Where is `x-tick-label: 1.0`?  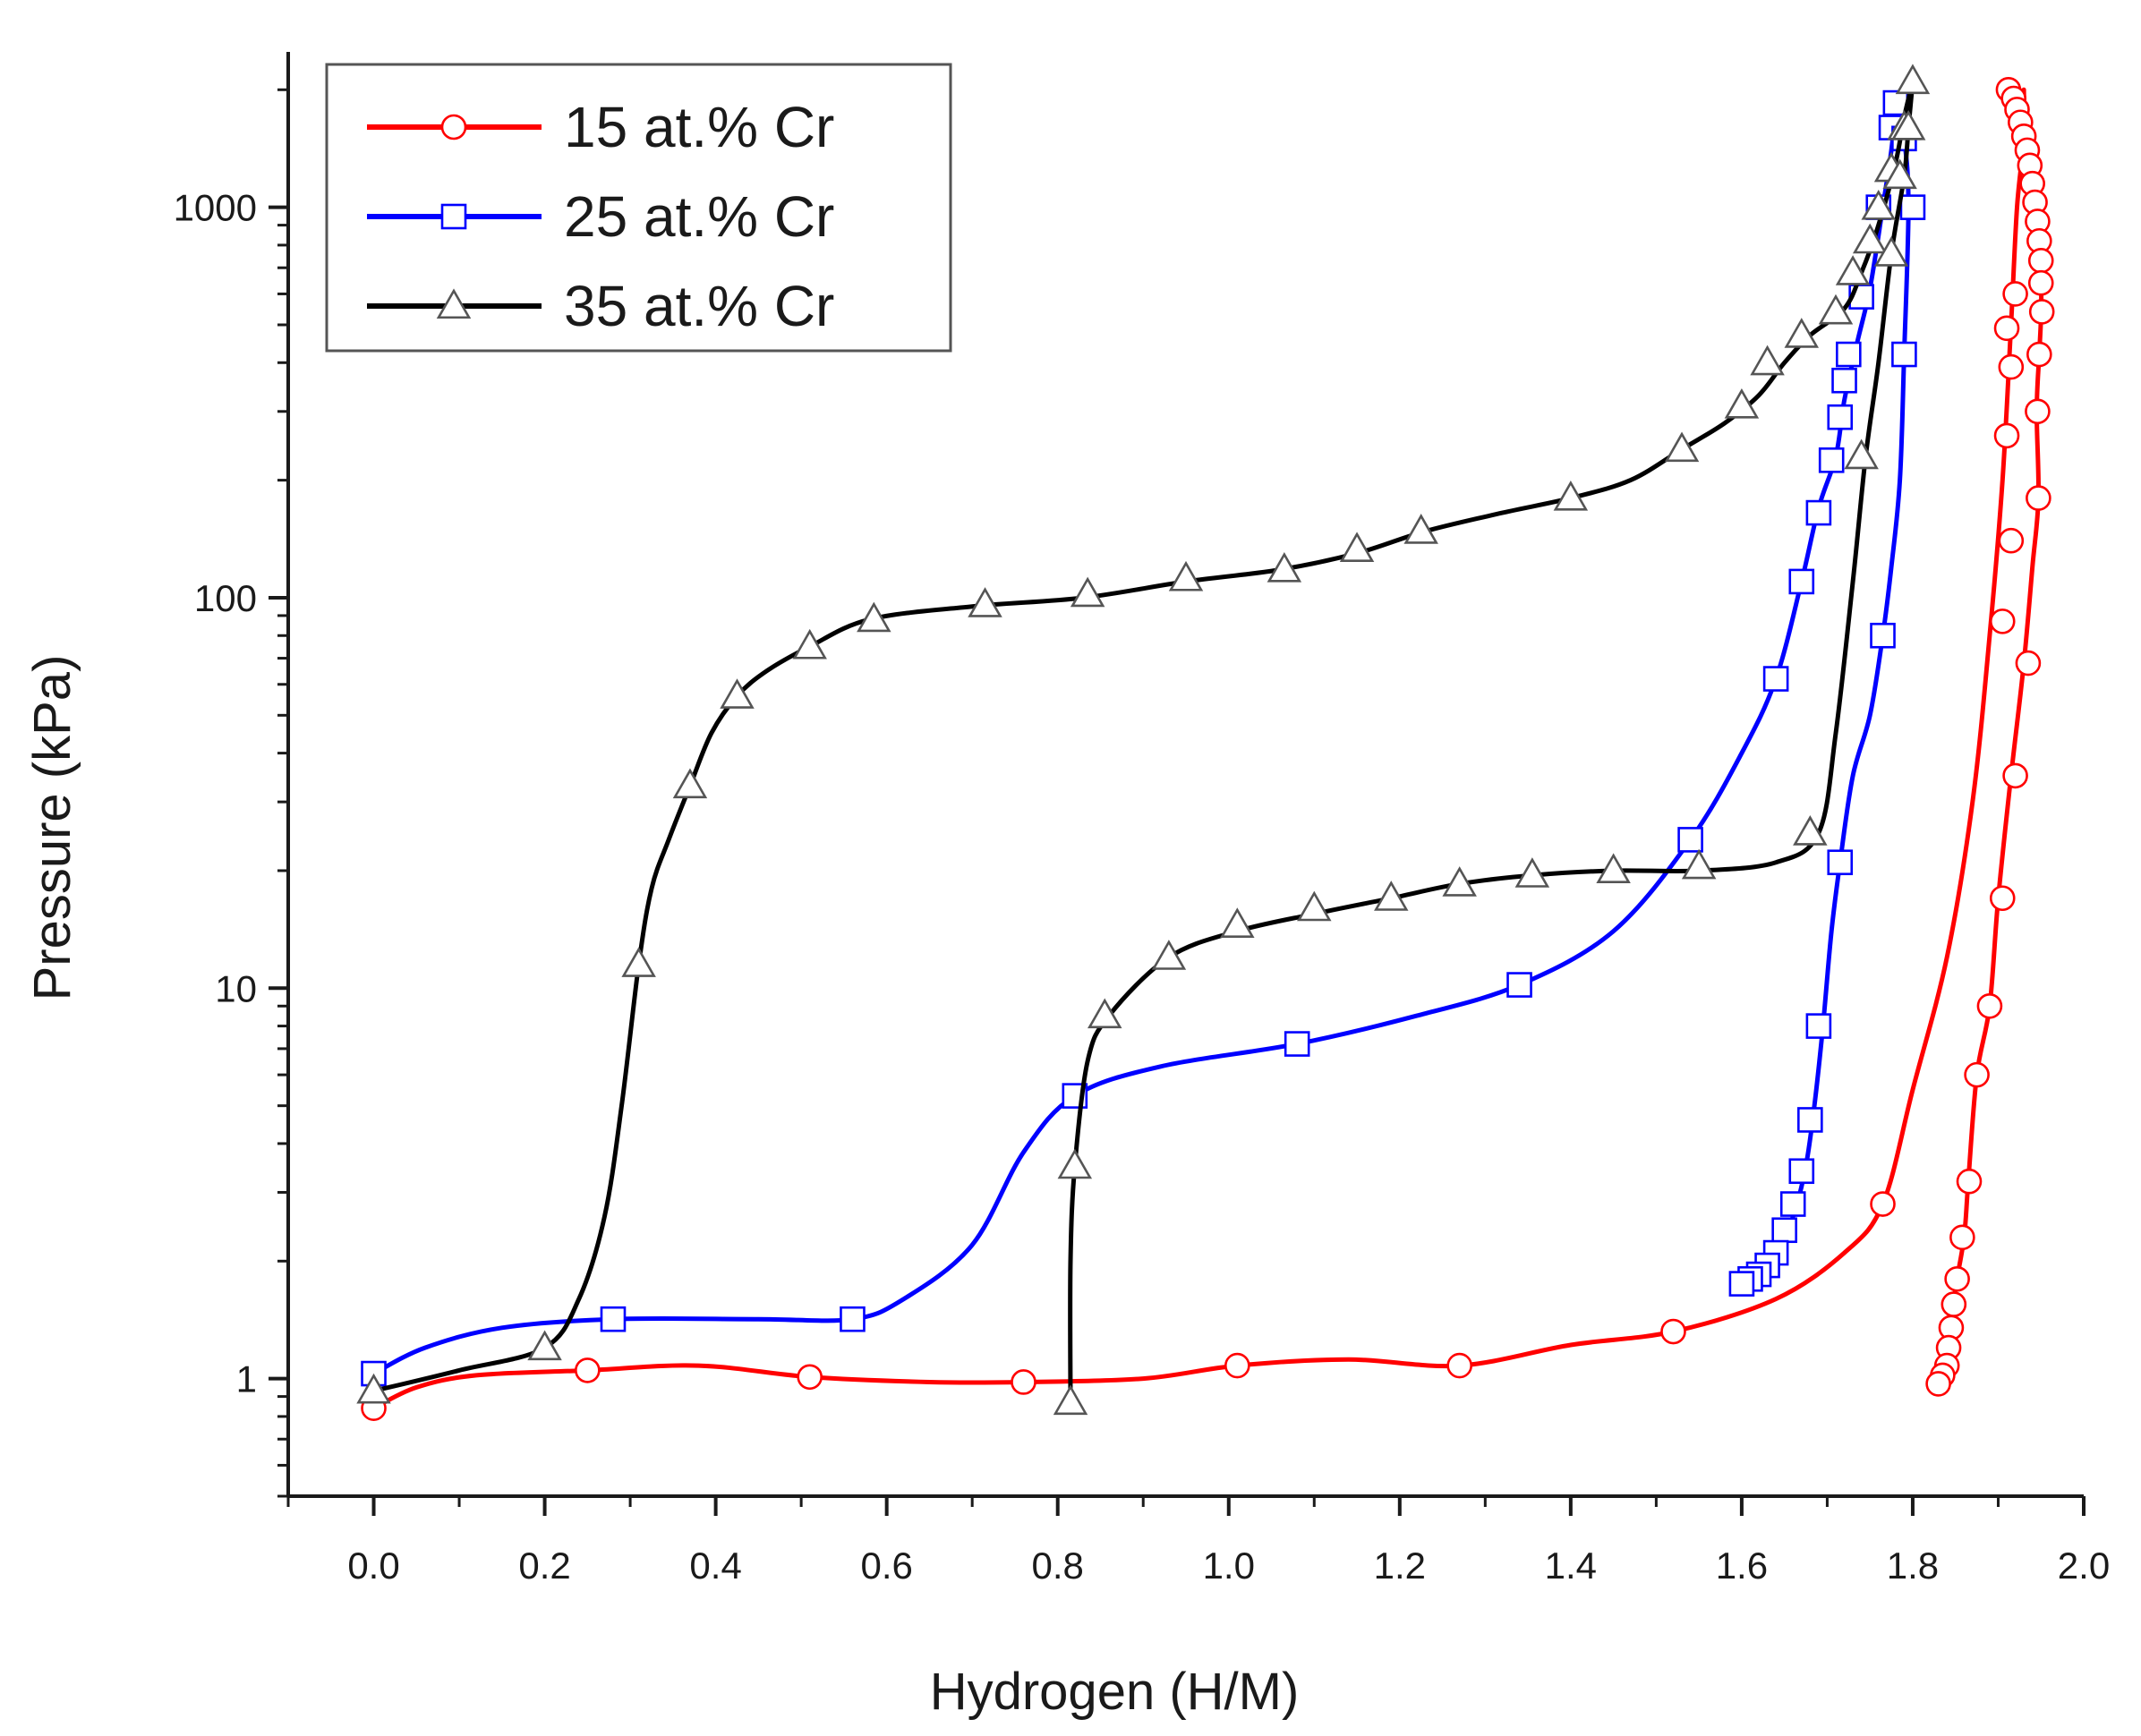 x-tick-label: 1.0 is located at coordinates (1229, 1566).